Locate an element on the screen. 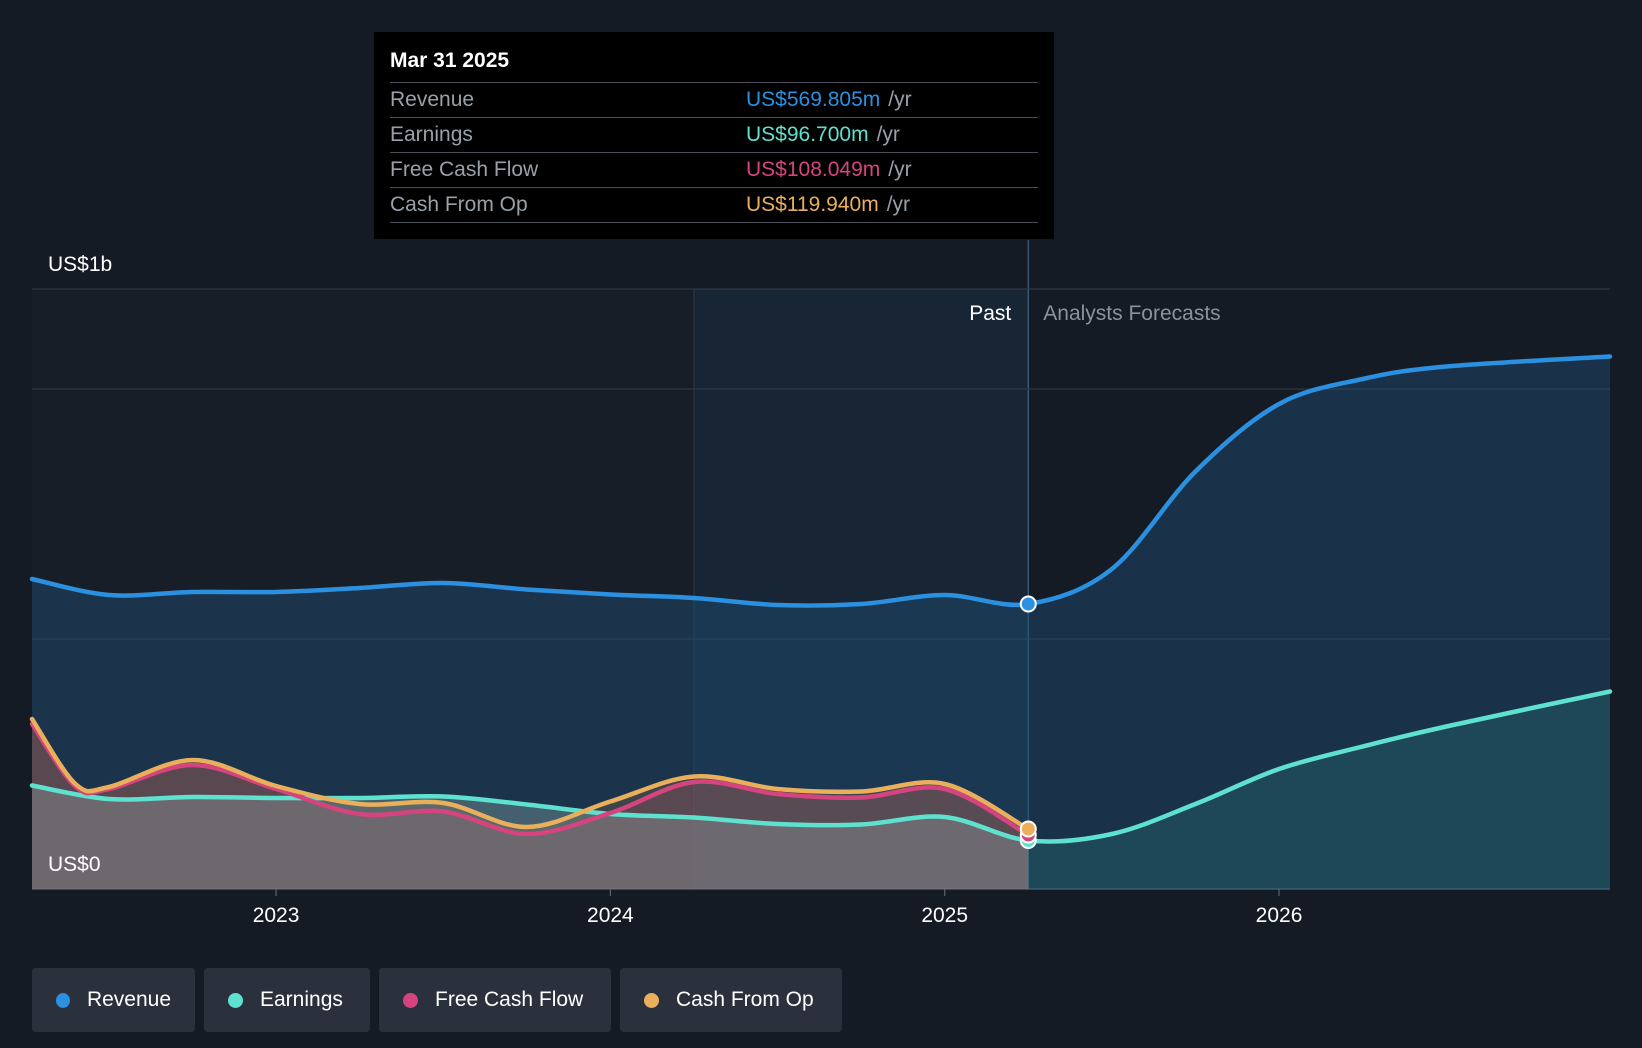  free-cash-flow-line is located at coordinates (530, 779).